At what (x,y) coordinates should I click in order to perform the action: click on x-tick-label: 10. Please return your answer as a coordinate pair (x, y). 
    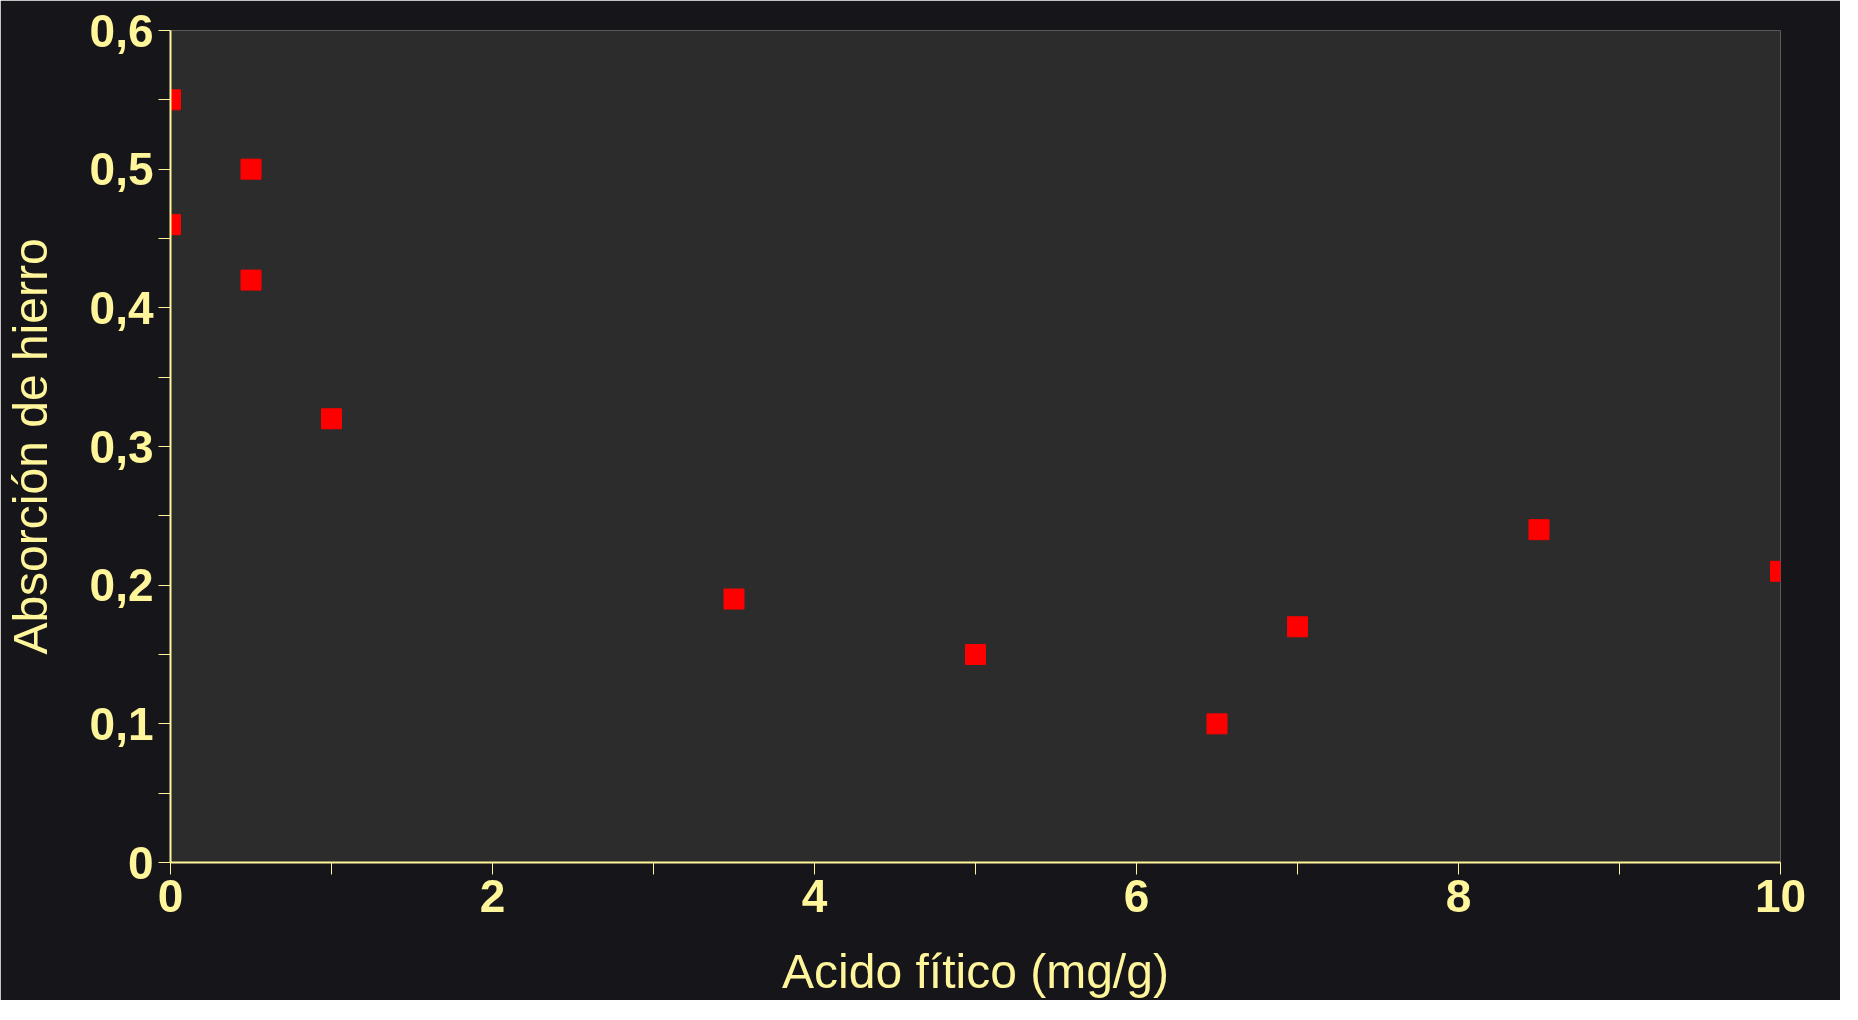
    Looking at the image, I should click on (1780, 895).